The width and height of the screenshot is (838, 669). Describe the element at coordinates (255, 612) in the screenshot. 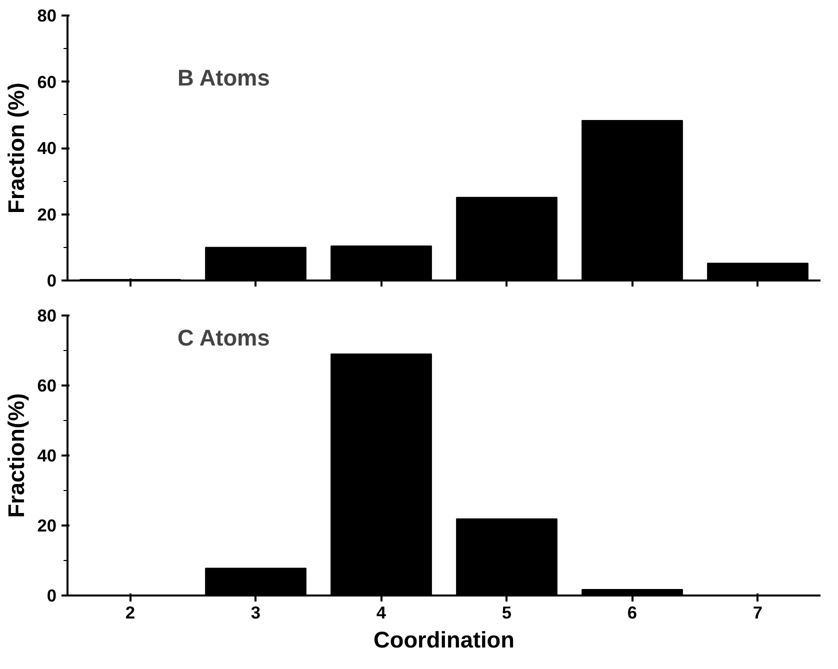

I see `x-tick-label: 3` at that location.